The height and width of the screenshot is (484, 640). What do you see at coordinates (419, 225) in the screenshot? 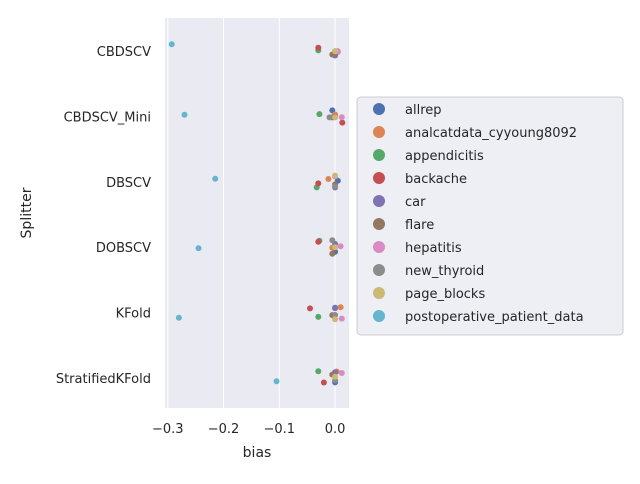
I see `legend-label: flare` at bounding box center [419, 225].